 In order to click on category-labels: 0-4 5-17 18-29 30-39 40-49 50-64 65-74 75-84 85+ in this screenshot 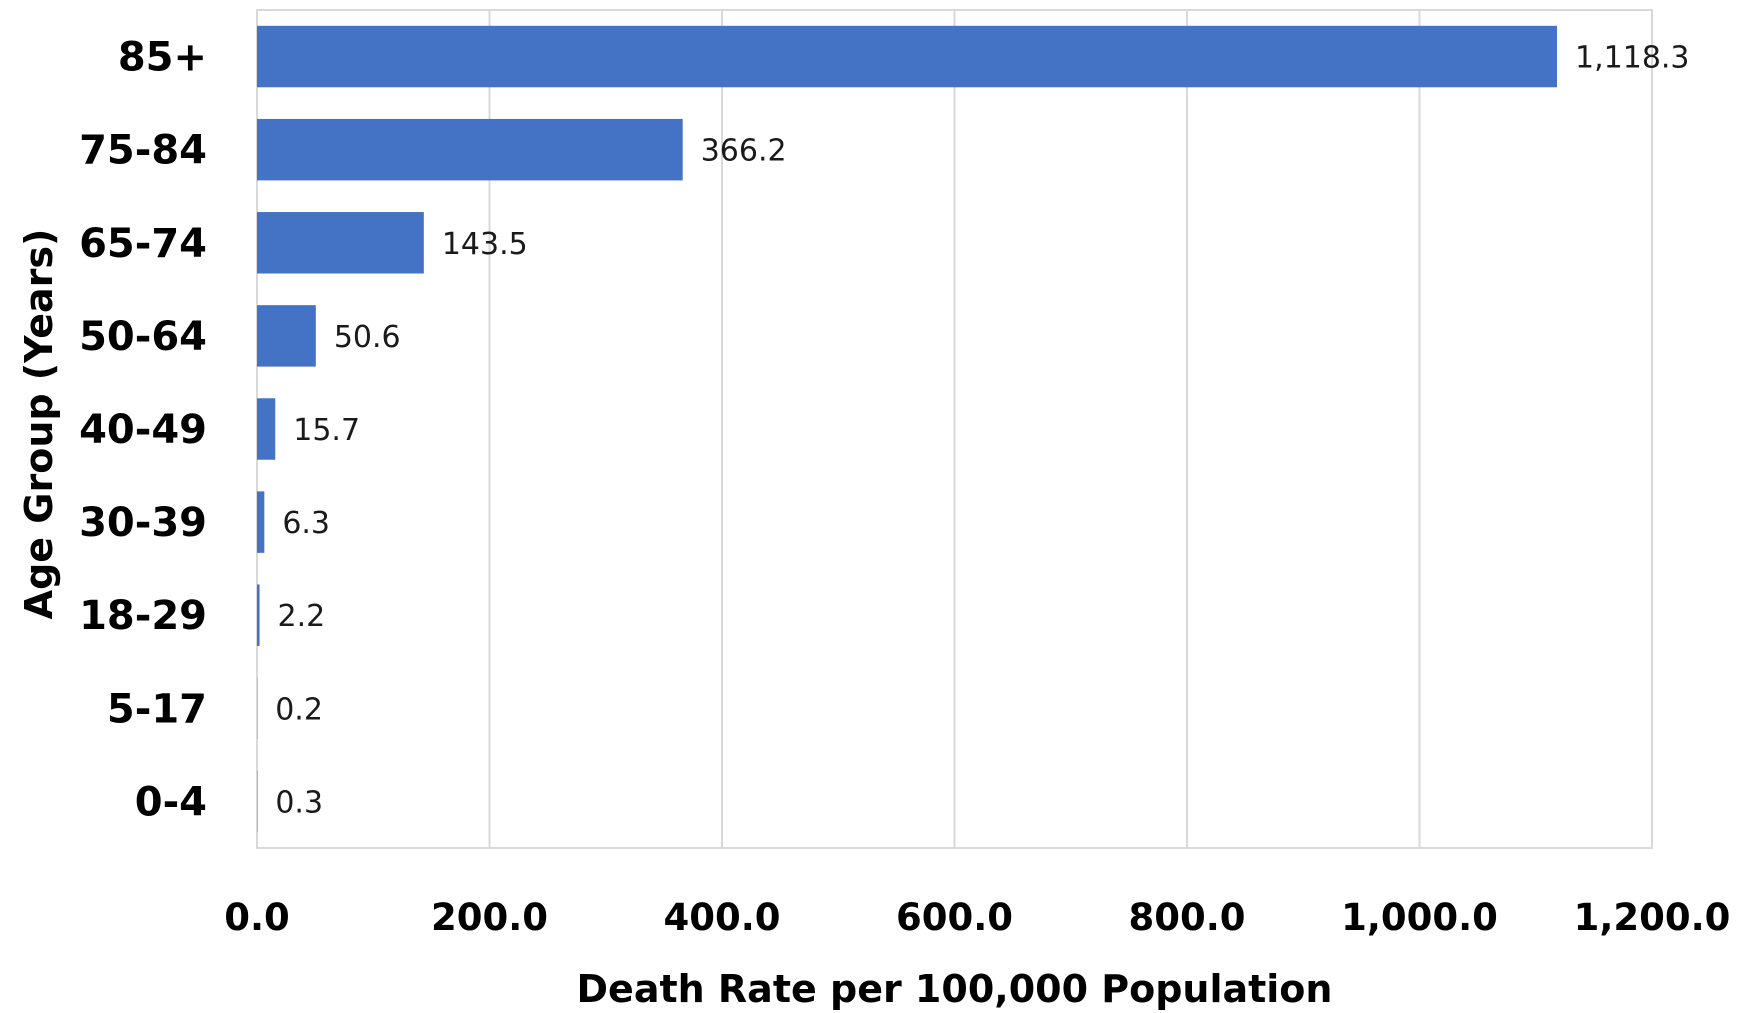, I will do `click(143, 430)`.